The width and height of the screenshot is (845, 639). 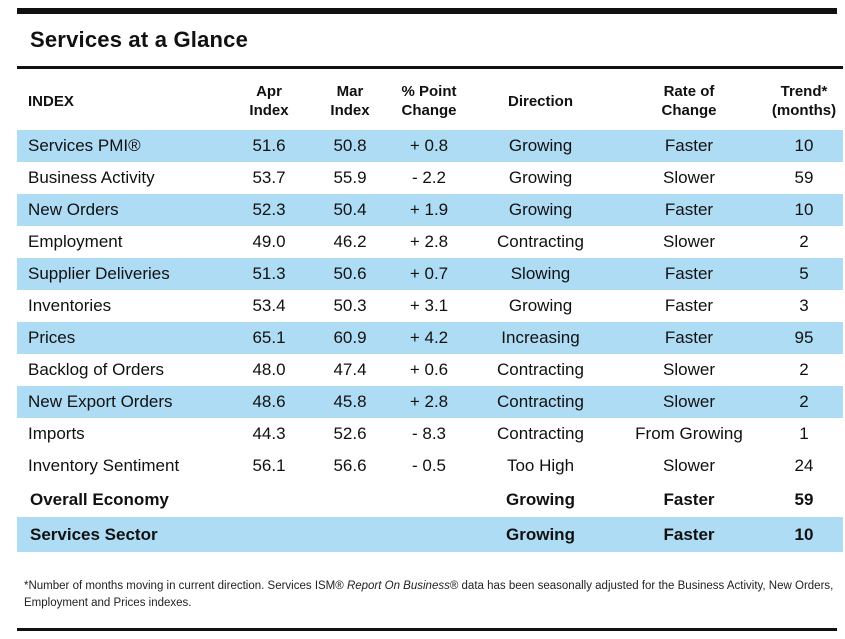 What do you see at coordinates (350, 465) in the screenshot?
I see `row-mar: 56.6` at bounding box center [350, 465].